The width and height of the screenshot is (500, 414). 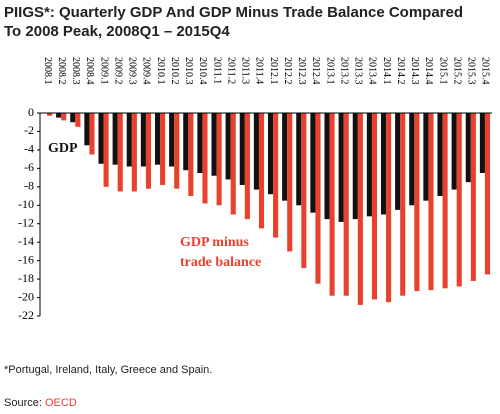 I want to click on x-tick-label: 2014.1, so click(x=386, y=71).